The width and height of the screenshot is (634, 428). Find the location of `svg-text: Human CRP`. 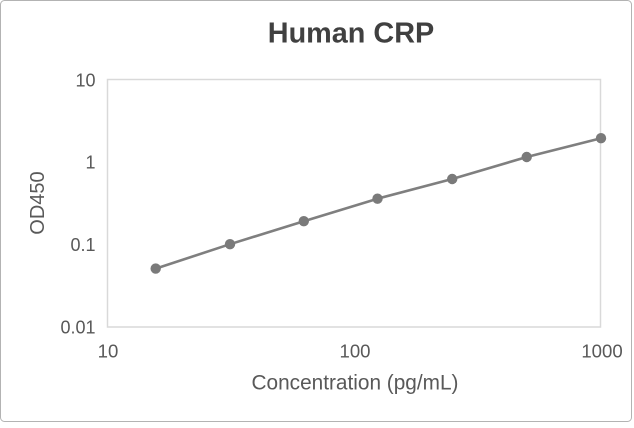

svg-text: Human CRP is located at coordinates (351, 33).